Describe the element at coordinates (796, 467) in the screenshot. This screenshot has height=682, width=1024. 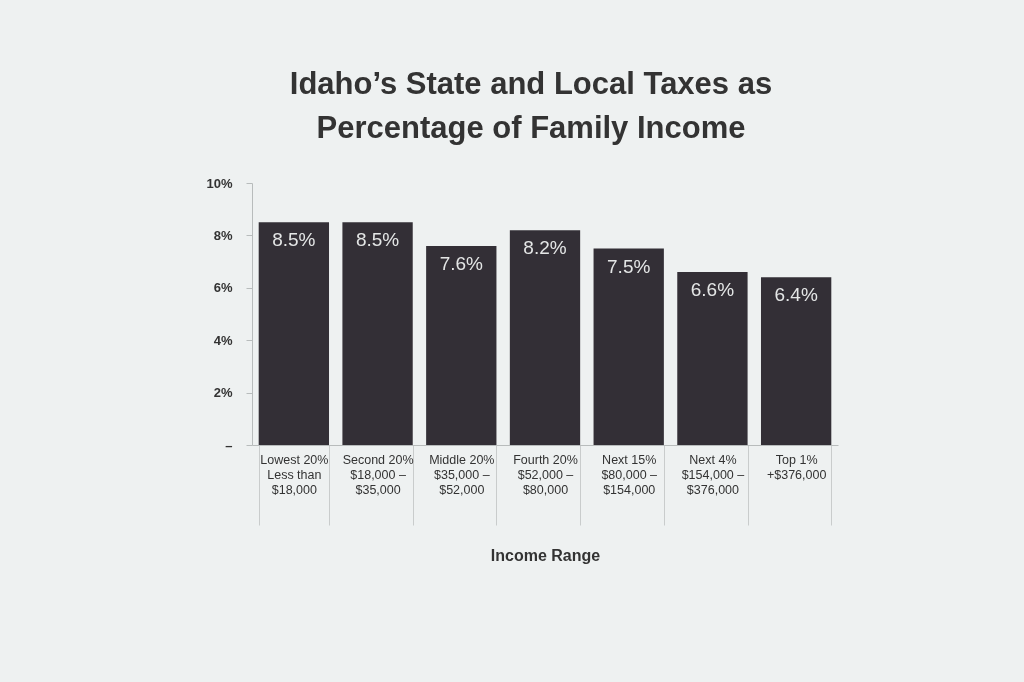
I see `x-tick-label: Top 1% +$376,000` at that location.